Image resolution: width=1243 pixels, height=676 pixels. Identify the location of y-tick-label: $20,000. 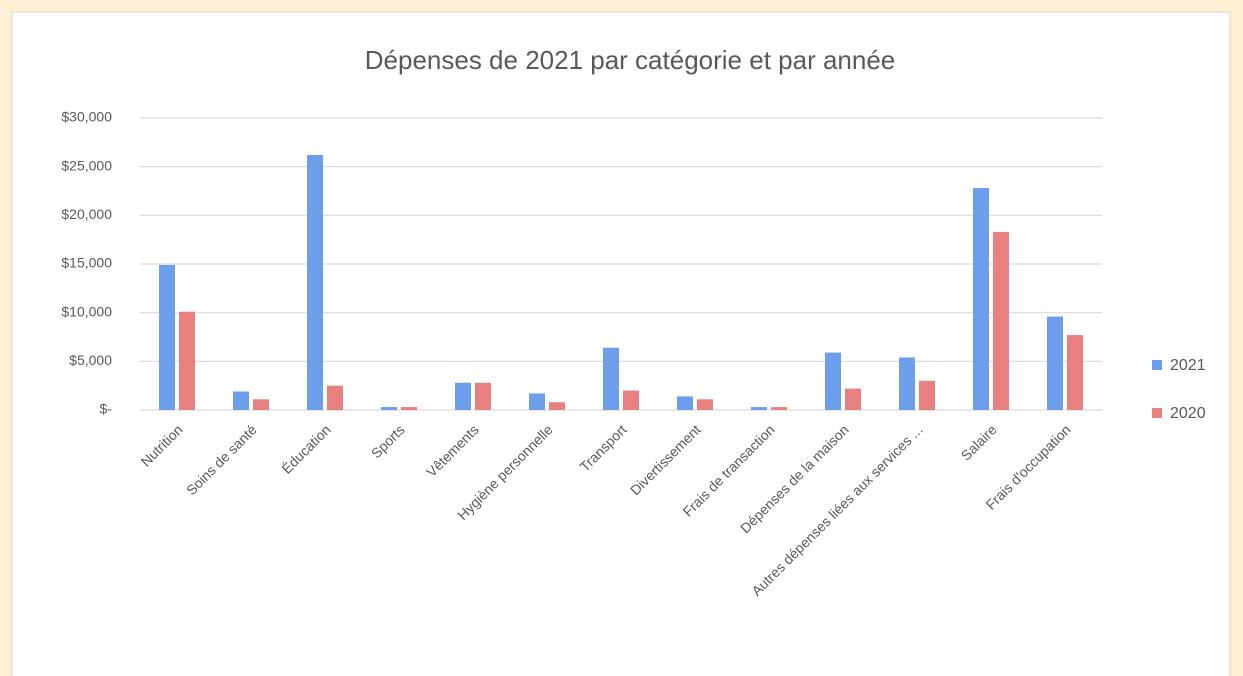
(86, 214).